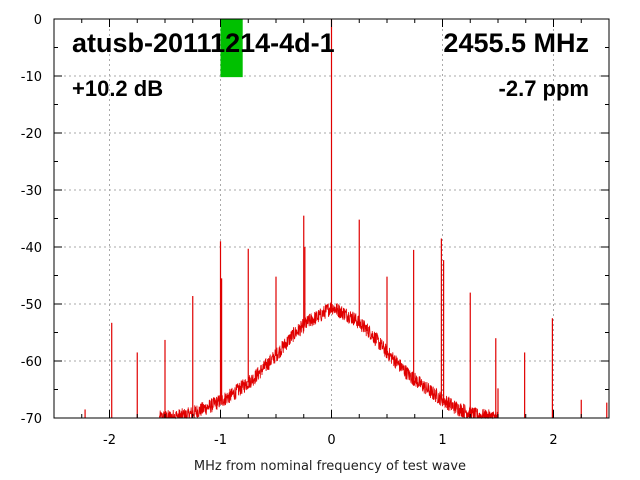  I want to click on y-tick-label: 0, so click(38, 20).